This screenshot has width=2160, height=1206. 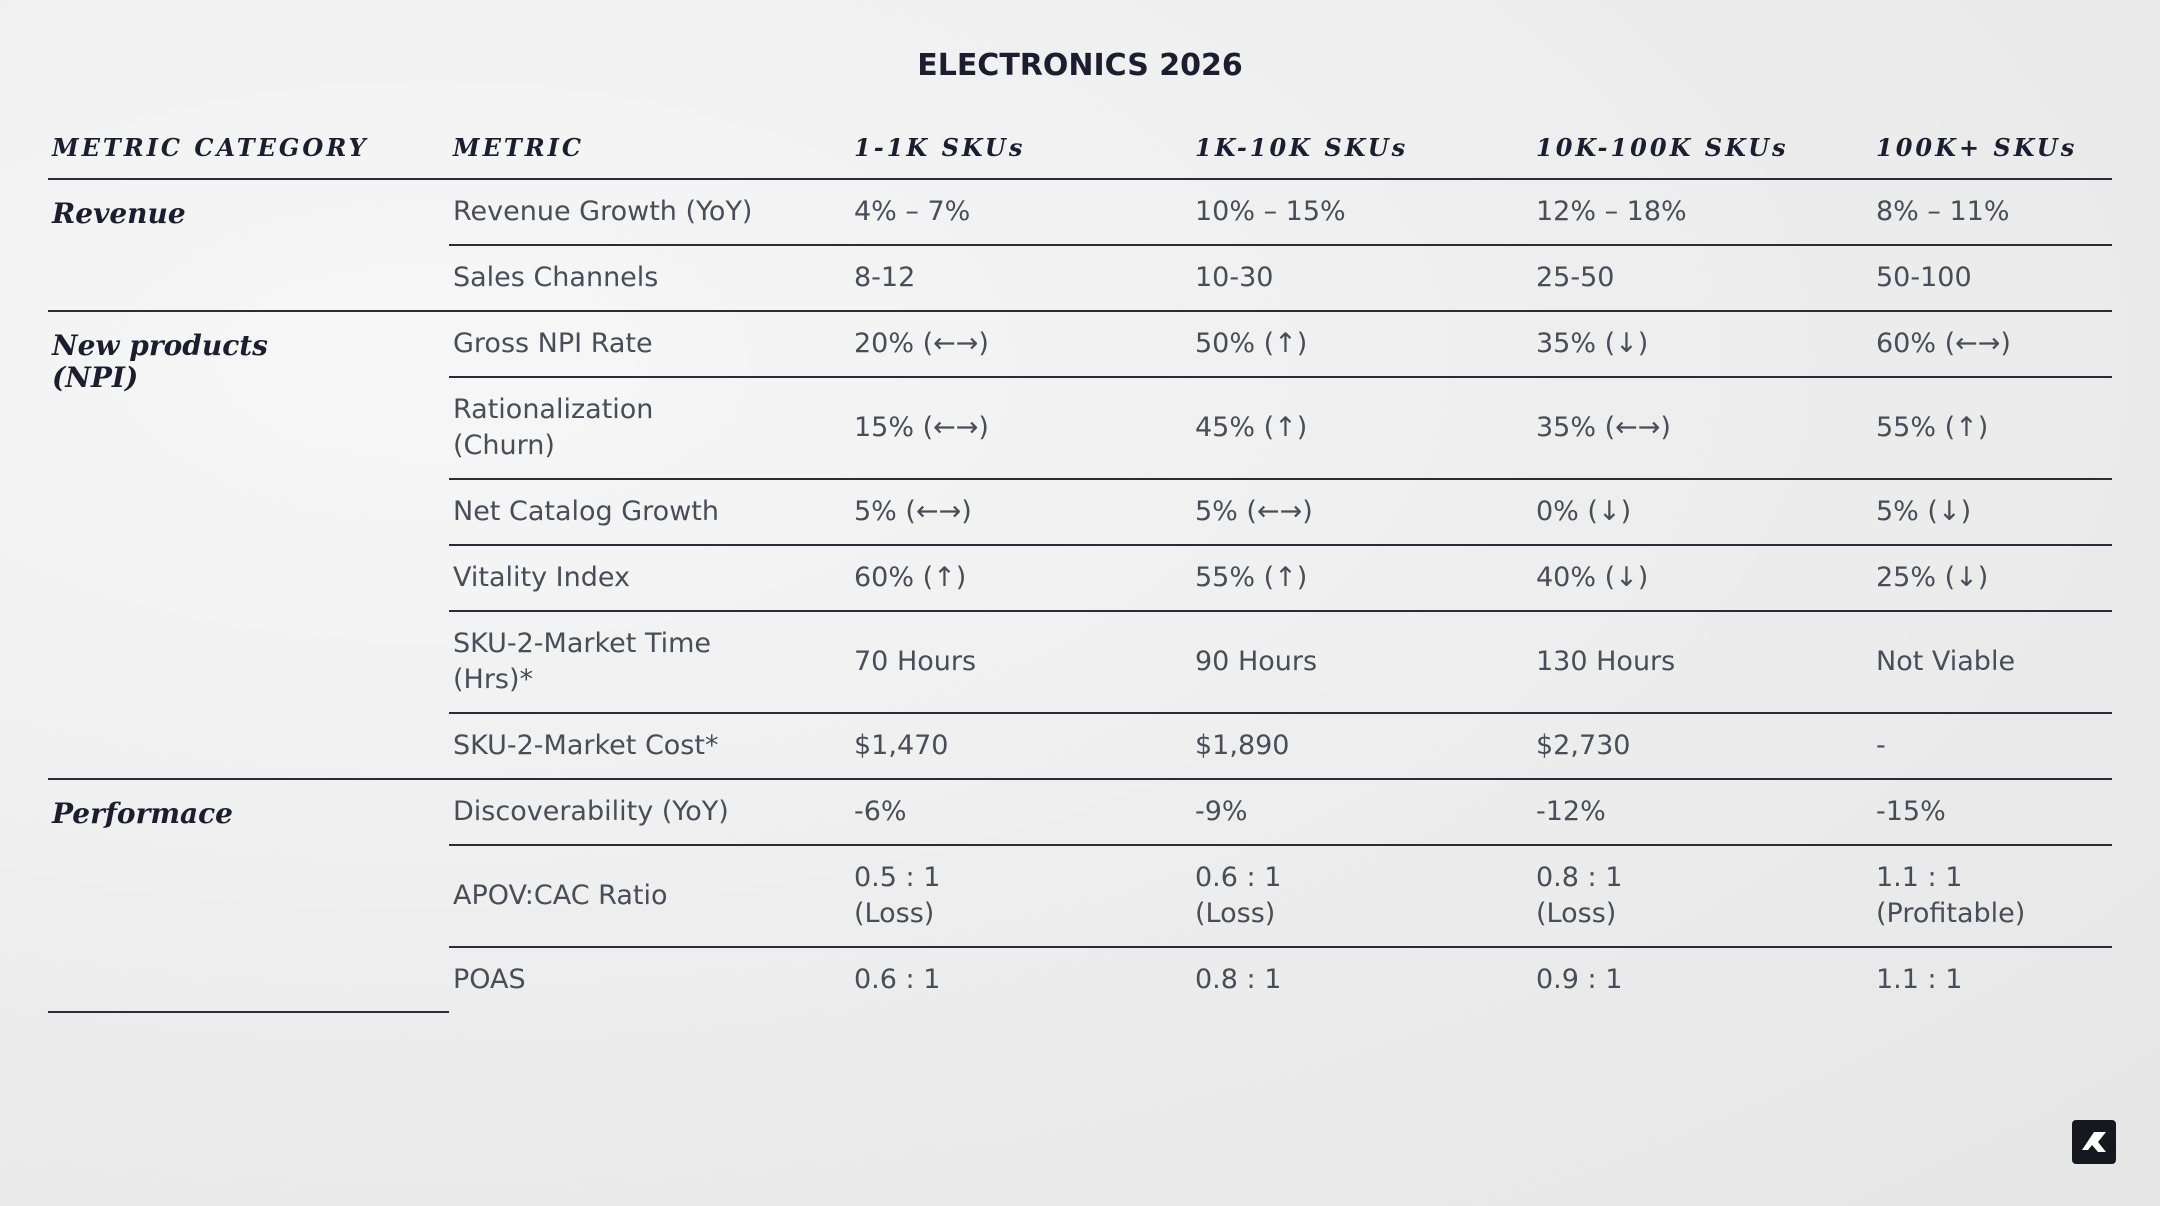 What do you see at coordinates (1361, 746) in the screenshot?
I see `value-cell: $1,890` at bounding box center [1361, 746].